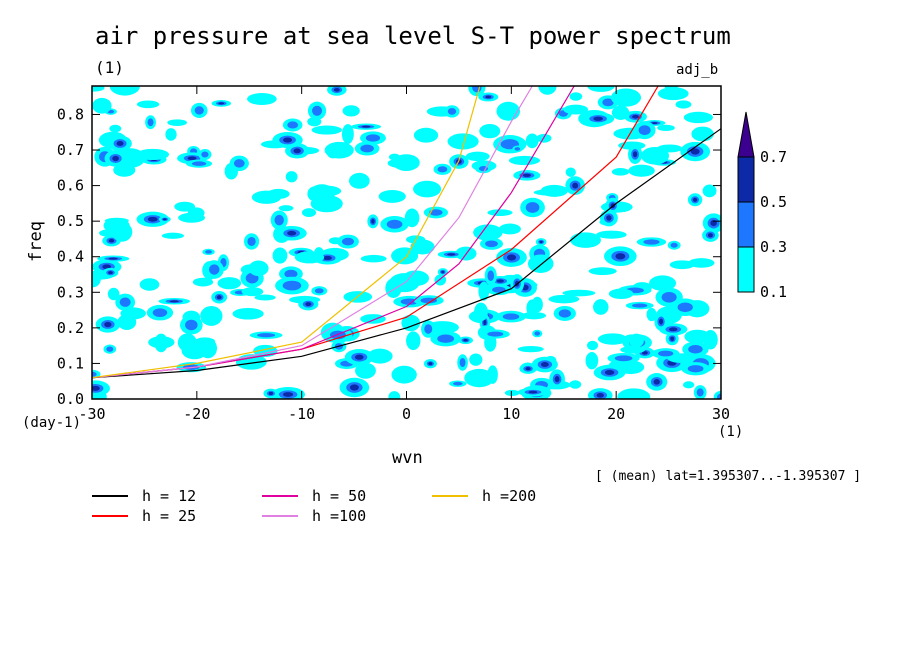  Describe the element at coordinates (70, 257) in the screenshot. I see `y-tick-label: 0.4` at that location.